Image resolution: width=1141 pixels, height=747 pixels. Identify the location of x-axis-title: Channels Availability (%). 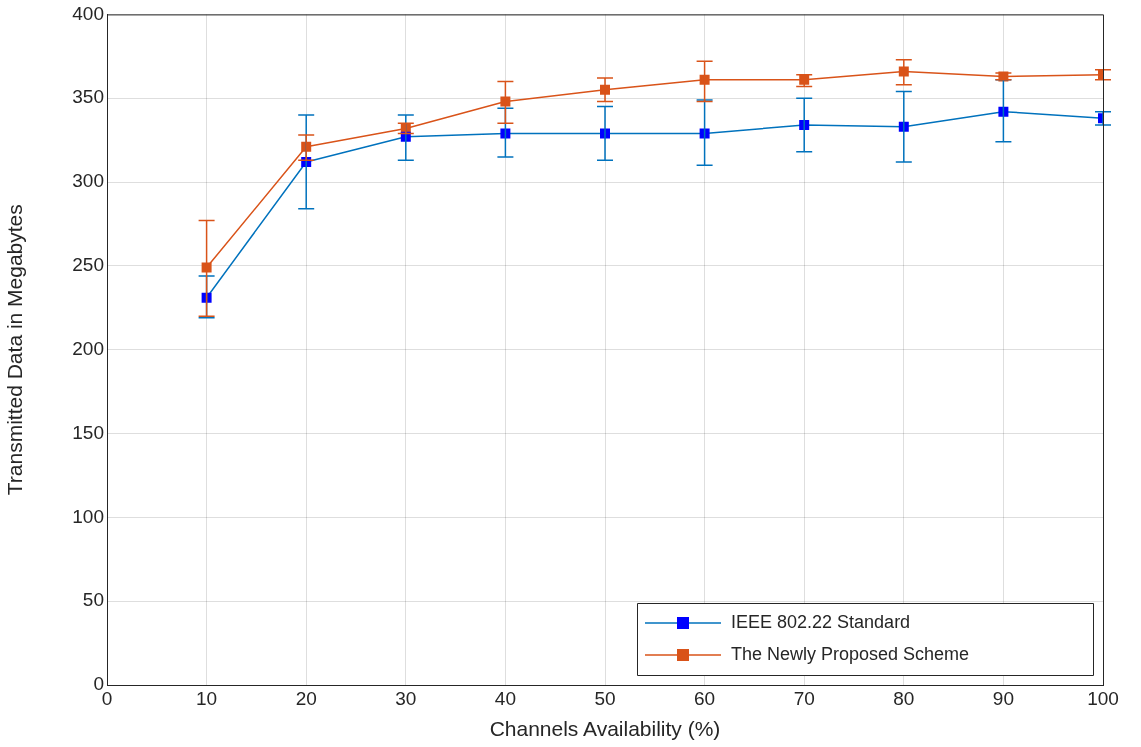
(605, 729).